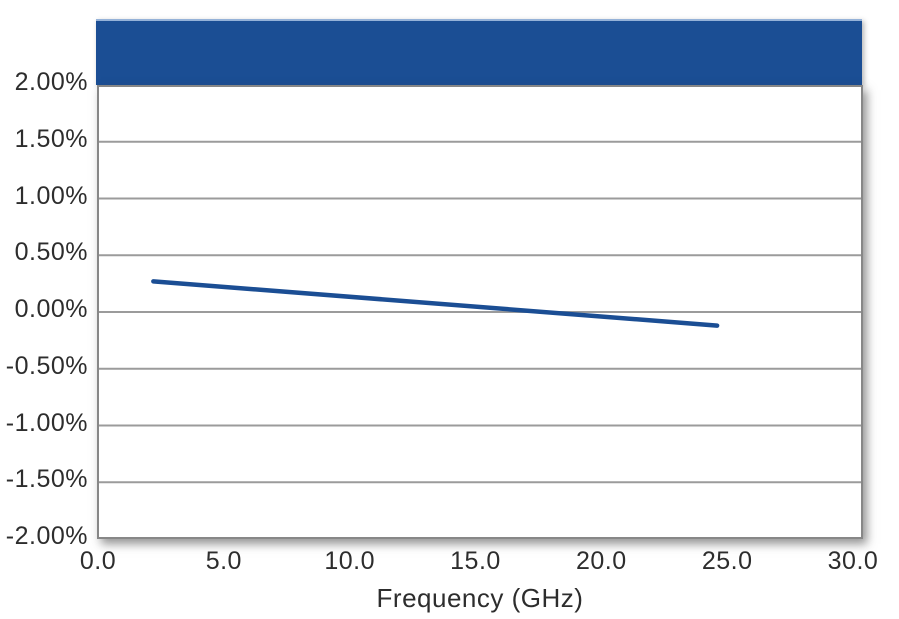 Image resolution: width=899 pixels, height=619 pixels. I want to click on x-tick-label: 0.0, so click(98, 561).